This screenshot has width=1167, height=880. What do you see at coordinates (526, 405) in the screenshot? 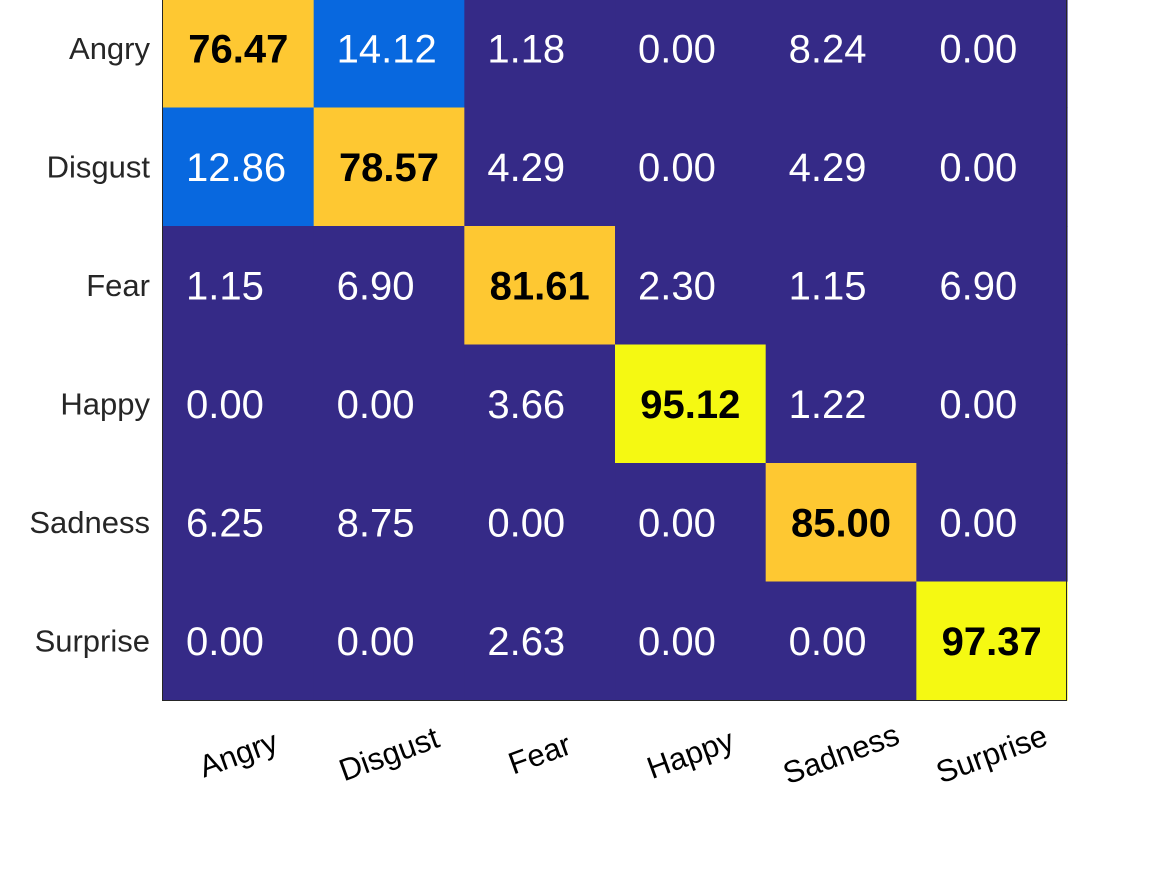
I see `cell-value-happy-fear: 3.66` at bounding box center [526, 405].